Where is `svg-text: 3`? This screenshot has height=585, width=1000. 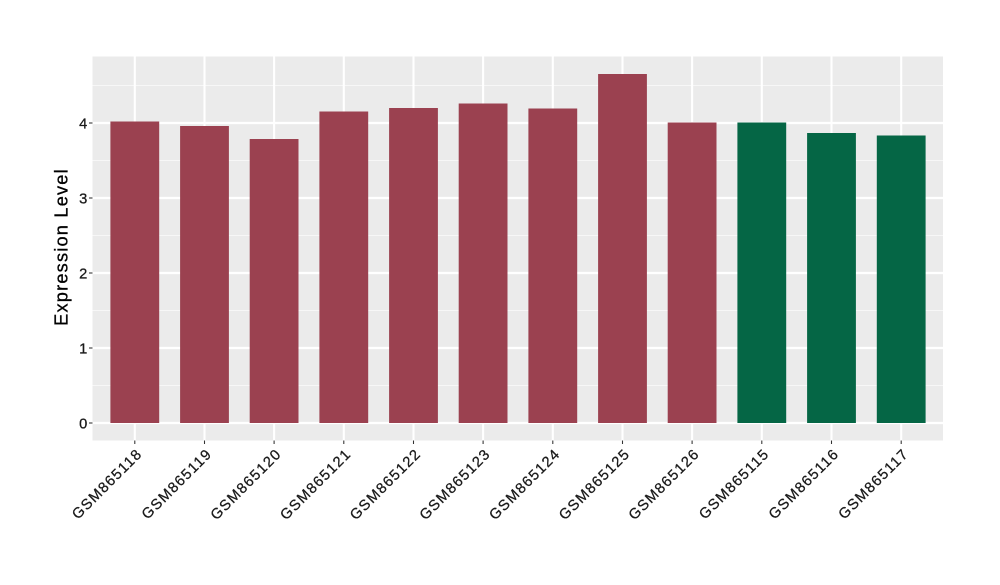
svg-text: 3 is located at coordinates (83, 199).